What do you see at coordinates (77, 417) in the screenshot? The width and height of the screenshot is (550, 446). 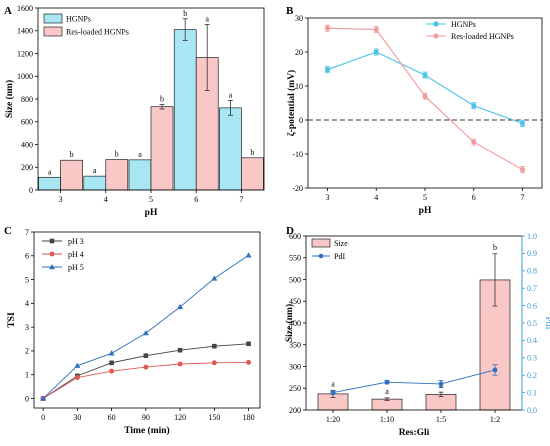 I see `panel-c-x-tick-label: 30` at bounding box center [77, 417].